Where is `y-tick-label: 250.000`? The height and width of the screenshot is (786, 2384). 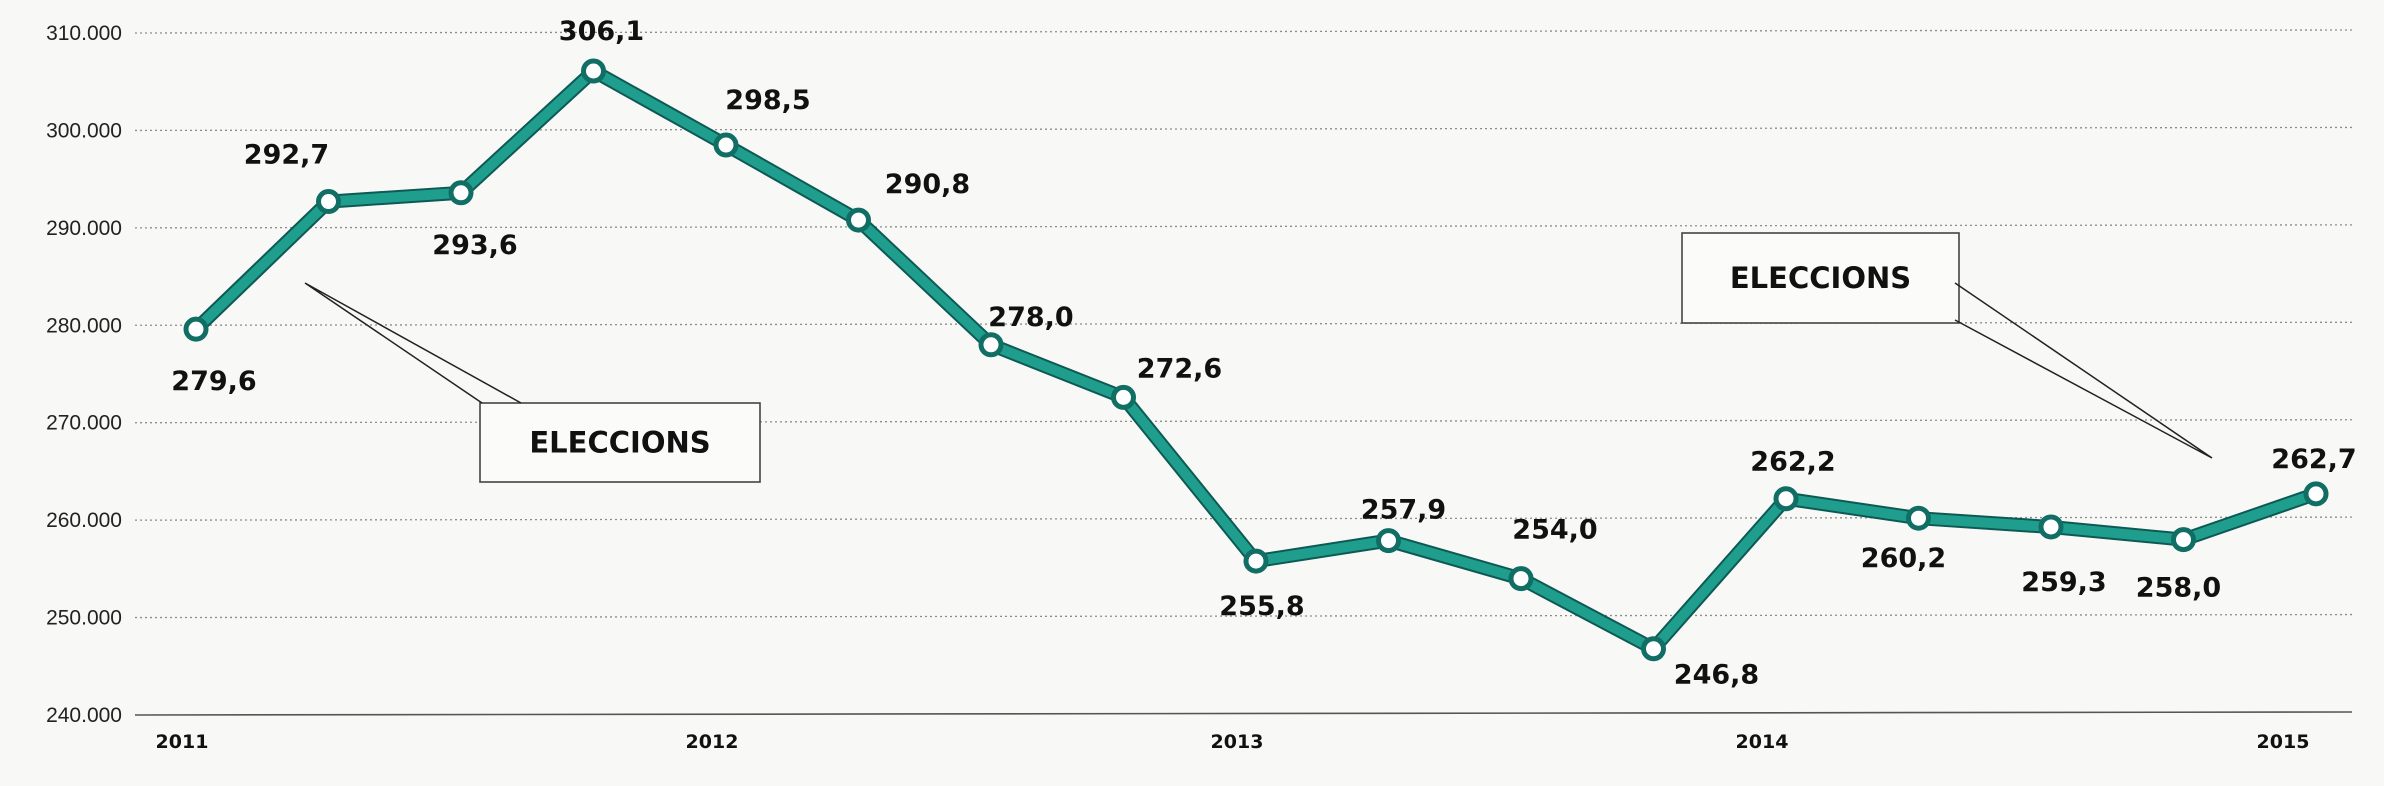
y-tick-label: 250.000 is located at coordinates (84, 618).